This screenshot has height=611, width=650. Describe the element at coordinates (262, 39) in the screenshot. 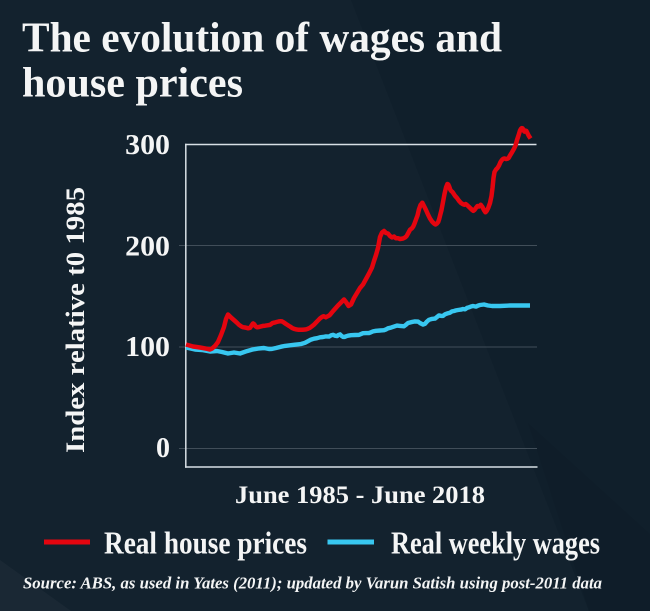

I see `svg-text: The evolution of wages and` at that location.